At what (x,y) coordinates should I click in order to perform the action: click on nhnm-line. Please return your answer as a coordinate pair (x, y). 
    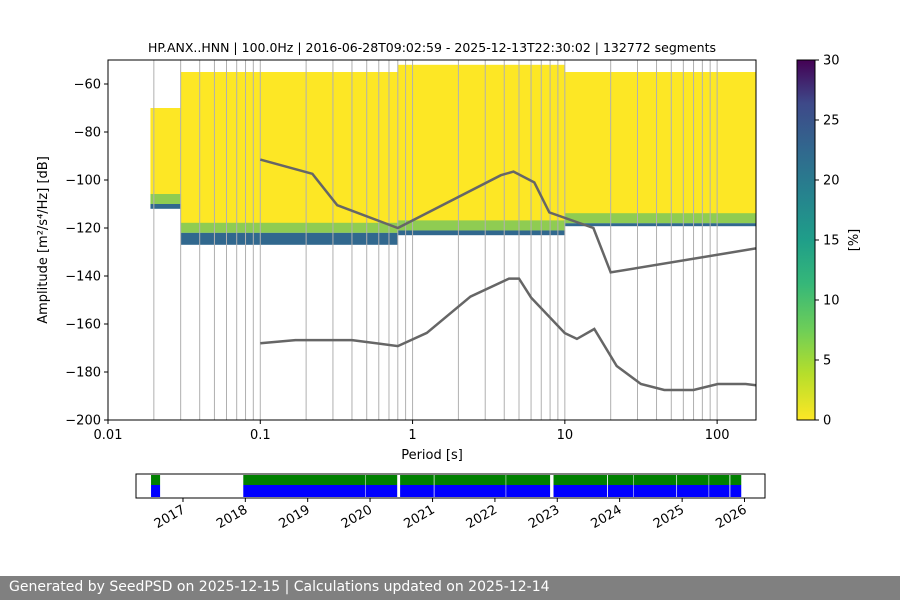
    Looking at the image, I should click on (507, 216).